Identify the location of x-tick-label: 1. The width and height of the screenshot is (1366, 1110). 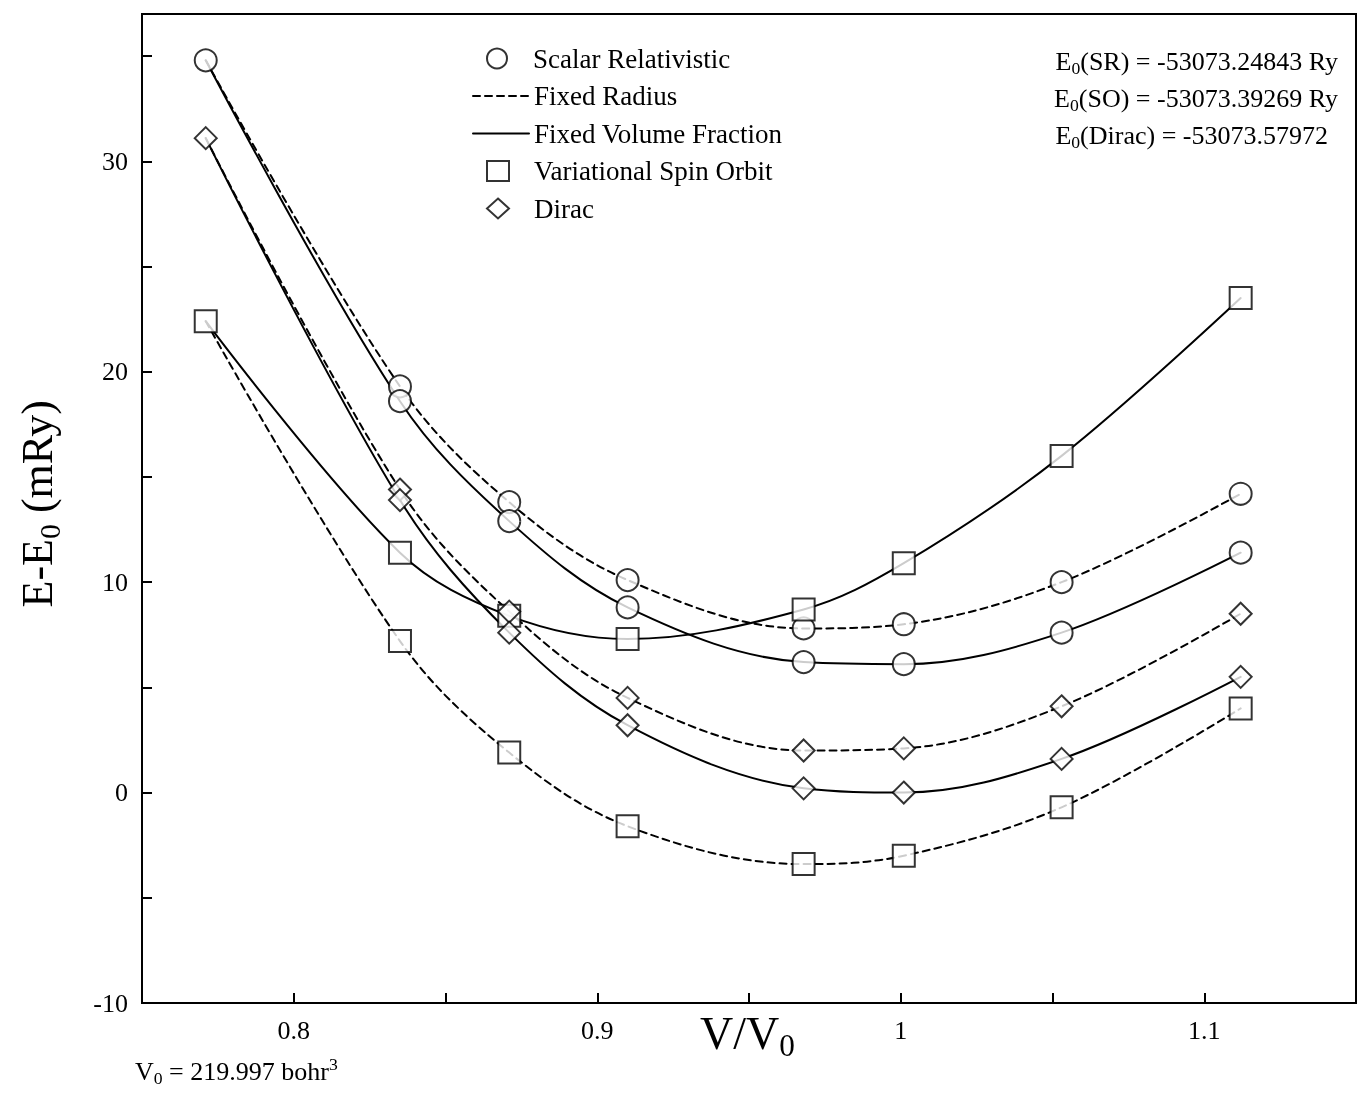
(901, 1030).